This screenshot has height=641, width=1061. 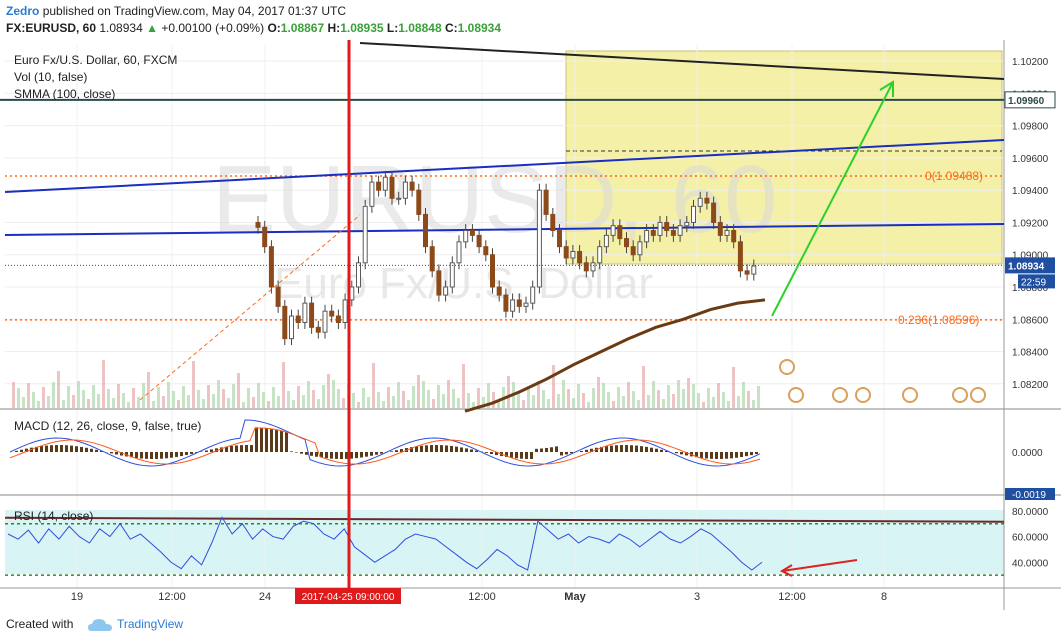 I want to click on green-arrow-line, so click(x=832, y=199).